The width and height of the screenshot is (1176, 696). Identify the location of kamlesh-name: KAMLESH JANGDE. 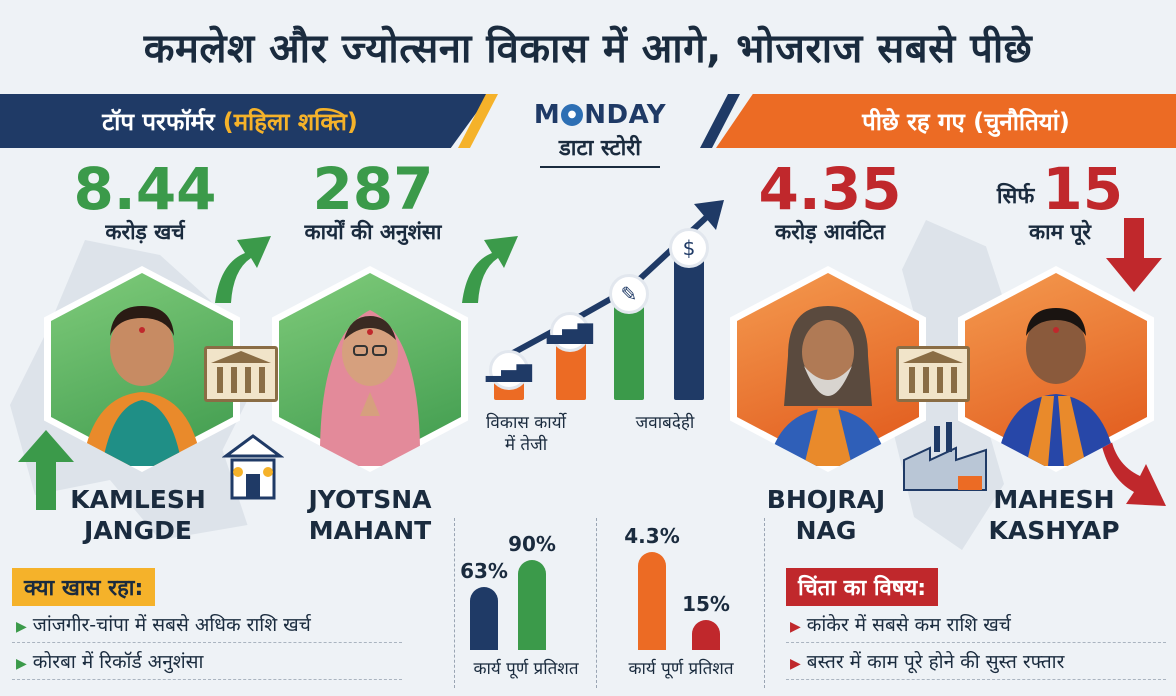
(138, 515).